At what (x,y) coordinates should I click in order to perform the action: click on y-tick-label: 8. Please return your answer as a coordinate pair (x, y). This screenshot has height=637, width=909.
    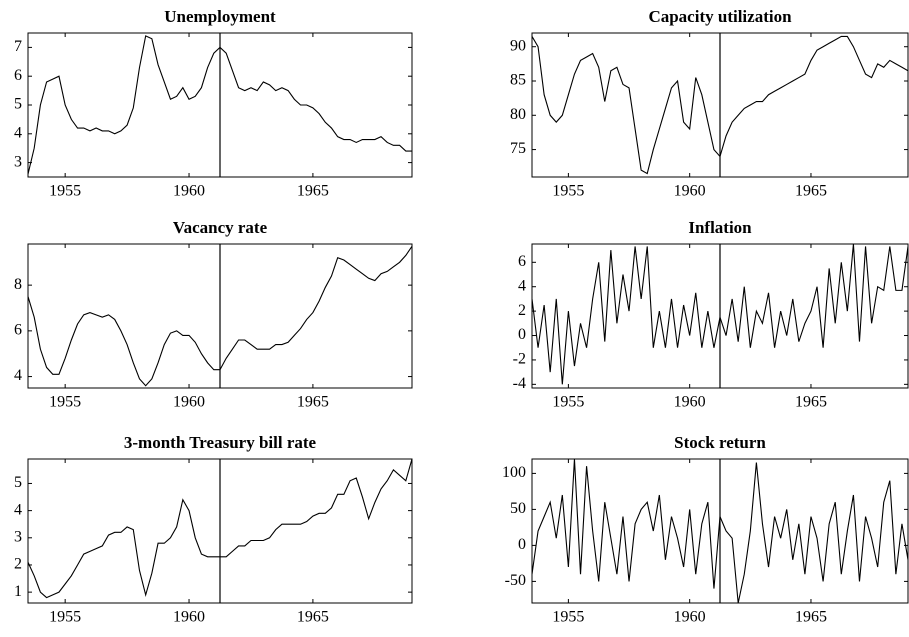
    Looking at the image, I should click on (18, 284).